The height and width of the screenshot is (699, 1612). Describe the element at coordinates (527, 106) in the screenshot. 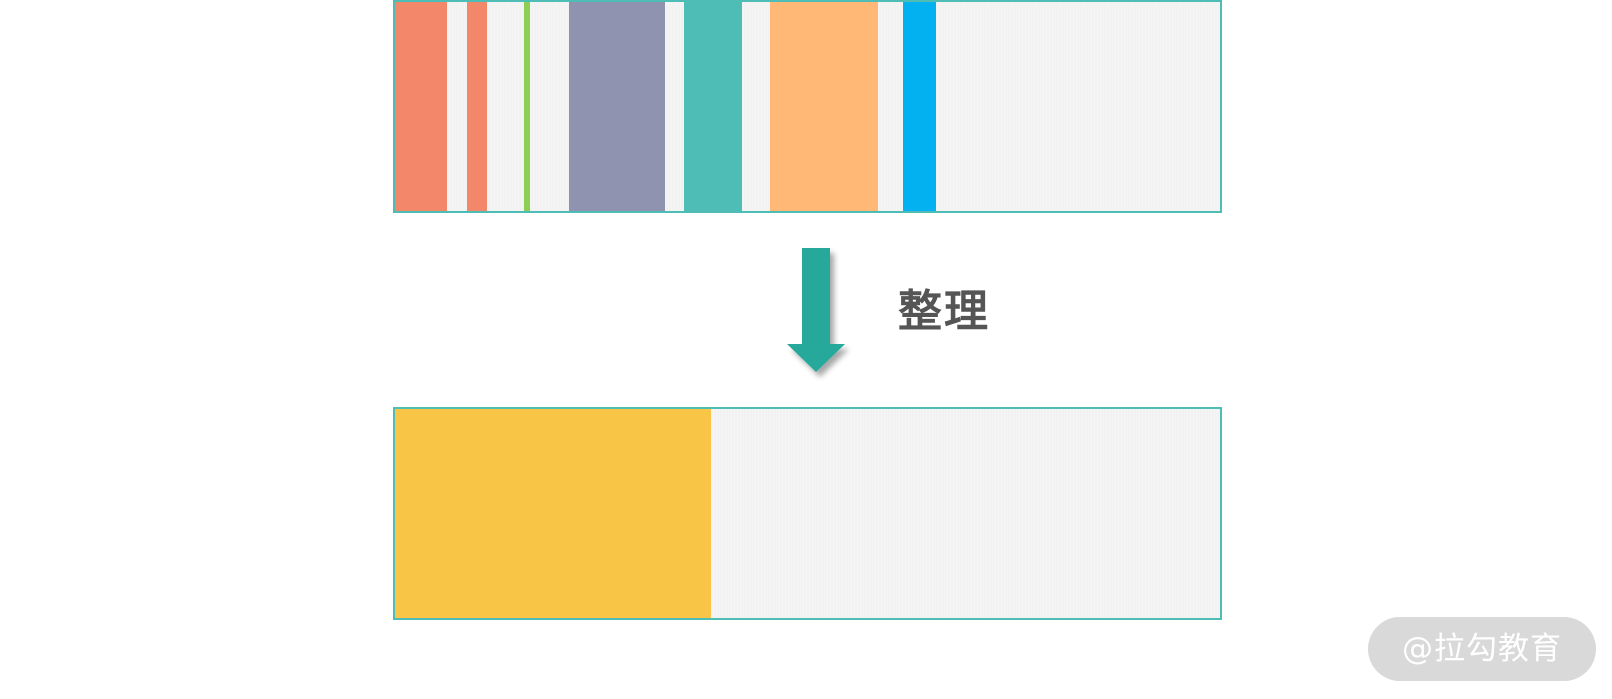

I see `block-green` at that location.